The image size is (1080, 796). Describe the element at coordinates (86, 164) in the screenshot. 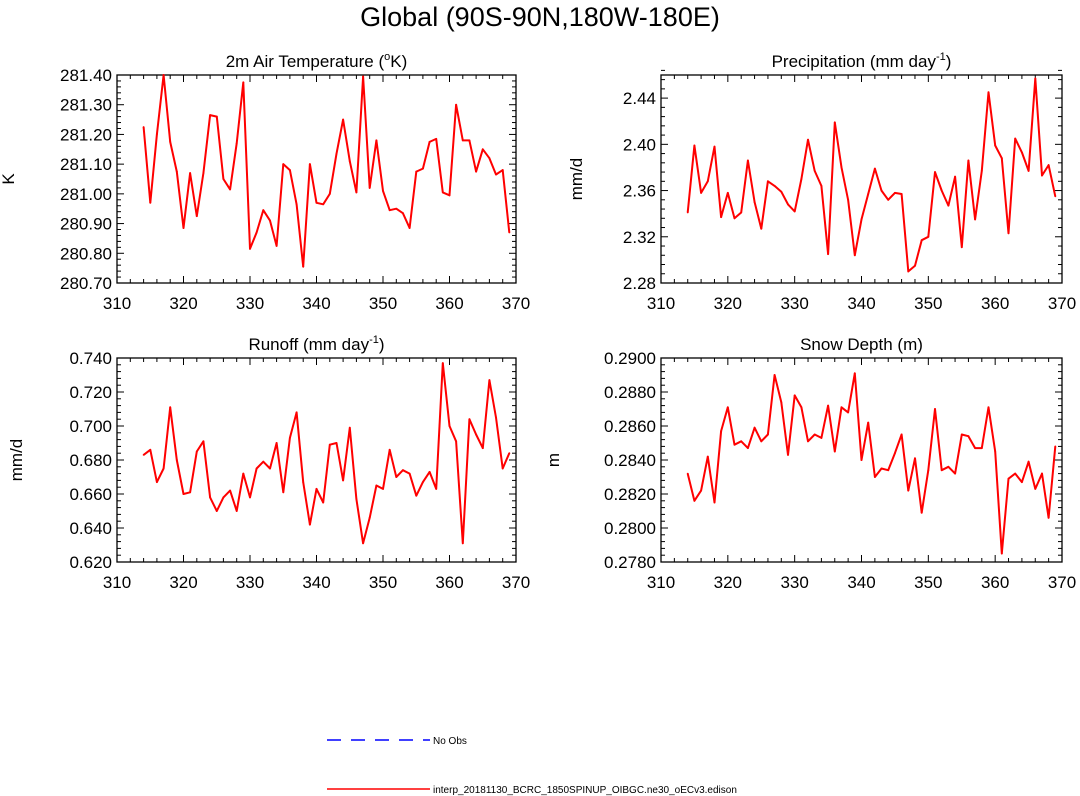

I see `y-tick-label: 281.10` at that location.